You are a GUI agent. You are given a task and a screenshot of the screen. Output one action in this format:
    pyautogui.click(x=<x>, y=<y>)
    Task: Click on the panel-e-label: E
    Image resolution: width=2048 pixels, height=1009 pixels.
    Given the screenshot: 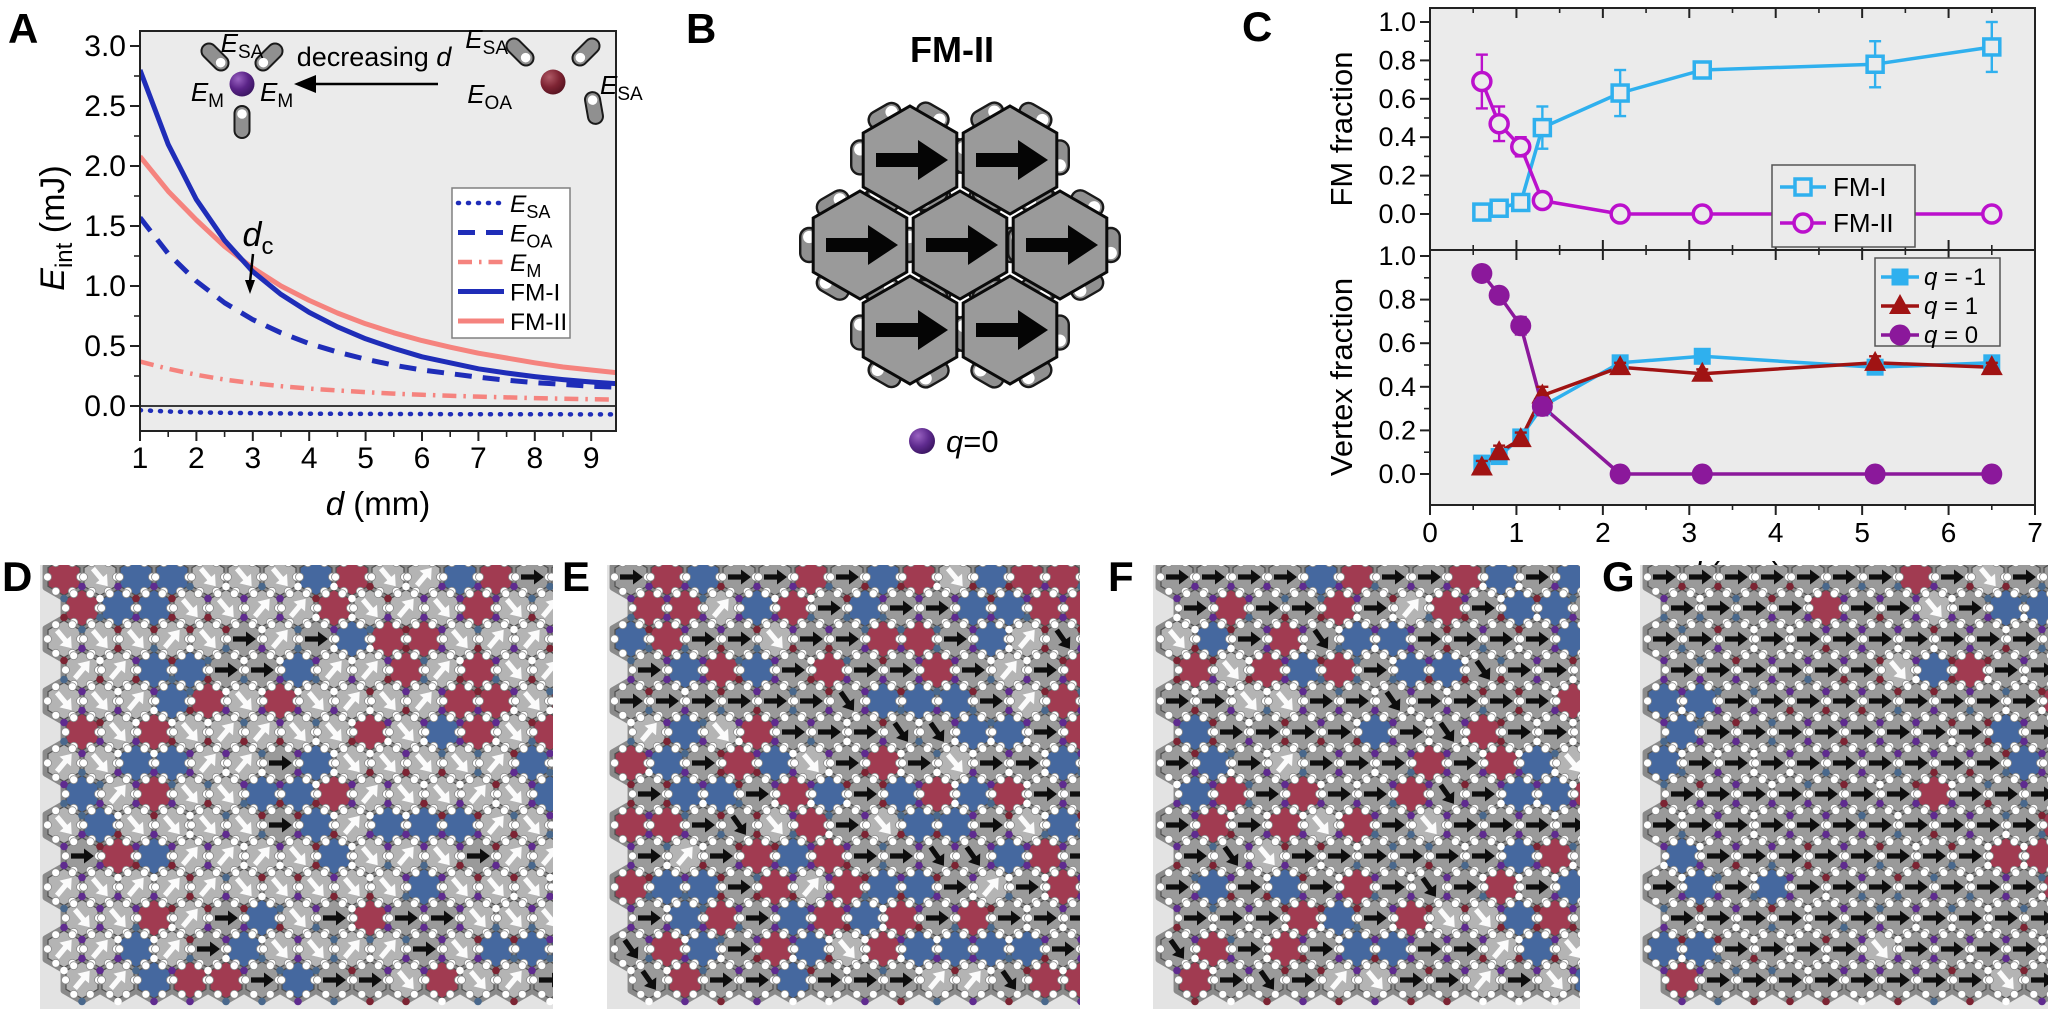 What is the action you would take?
    pyautogui.click(x=576, y=576)
    